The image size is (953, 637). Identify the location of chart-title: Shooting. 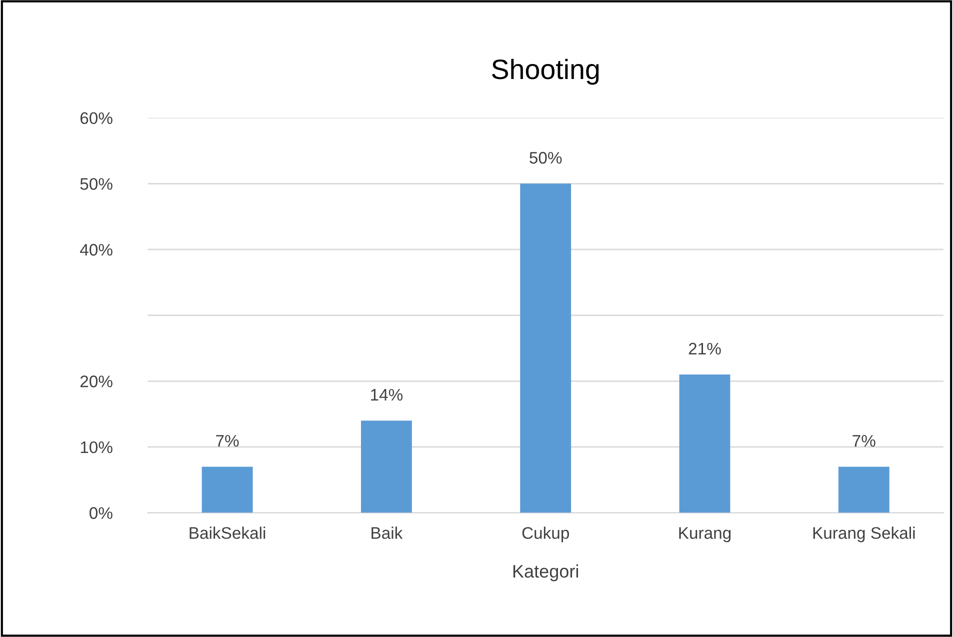
(545, 71).